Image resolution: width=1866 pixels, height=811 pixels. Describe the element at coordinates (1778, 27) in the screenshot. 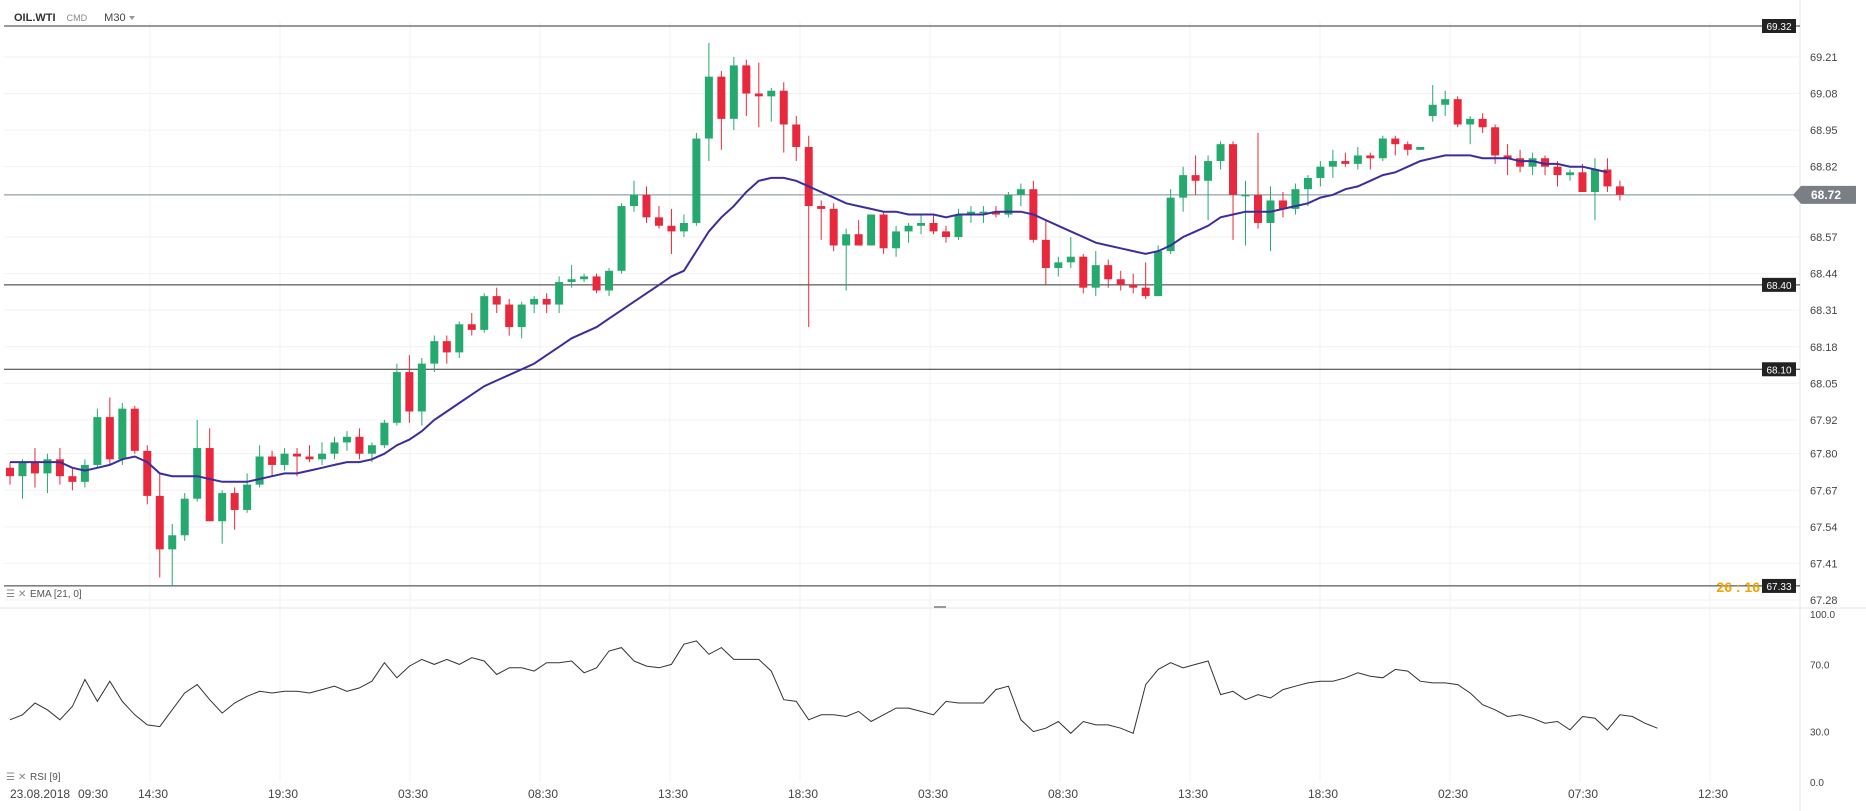

I see `price-level-tag-label: 69.32` at that location.